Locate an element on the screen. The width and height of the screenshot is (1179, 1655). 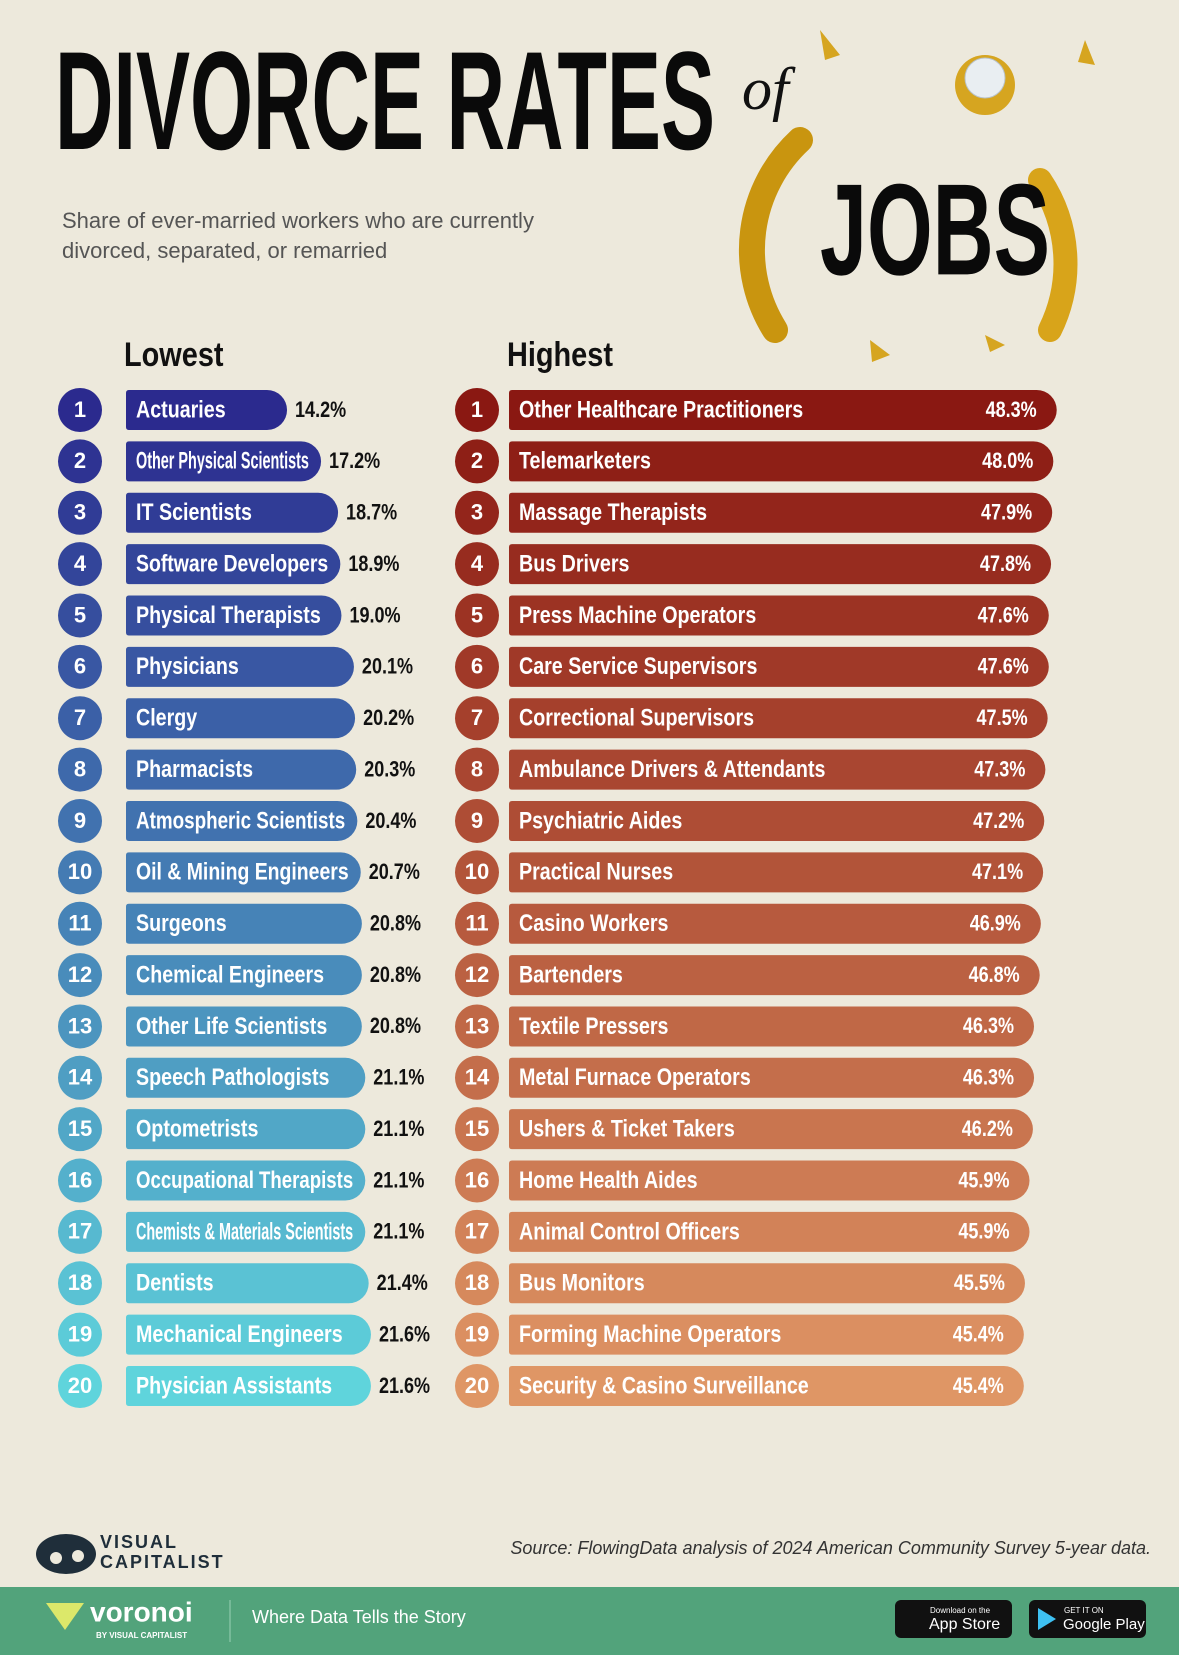
rank-number: 5 is located at coordinates (80, 614).